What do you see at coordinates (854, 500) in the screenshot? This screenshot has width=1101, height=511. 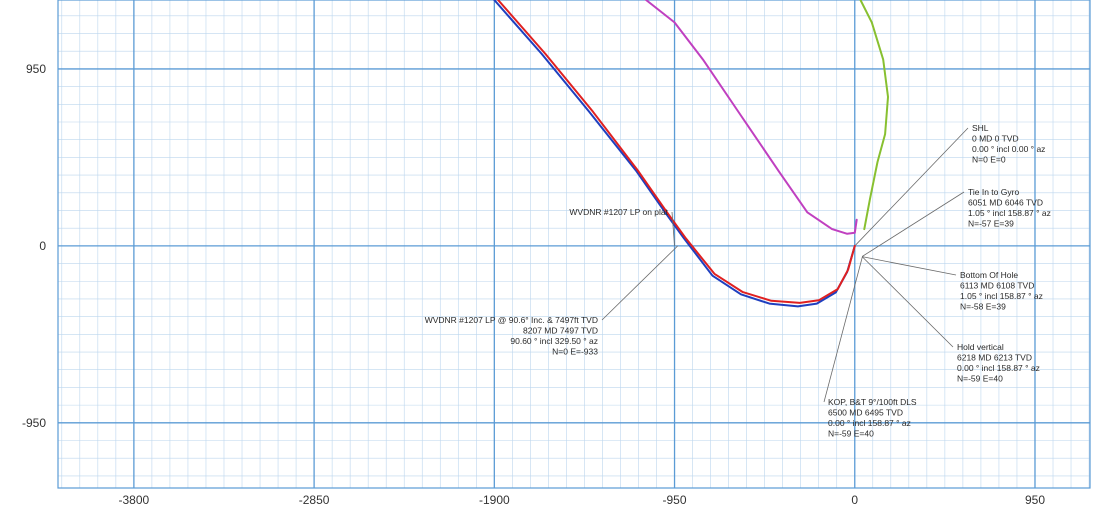 I see `x-tick-label: 0` at bounding box center [854, 500].